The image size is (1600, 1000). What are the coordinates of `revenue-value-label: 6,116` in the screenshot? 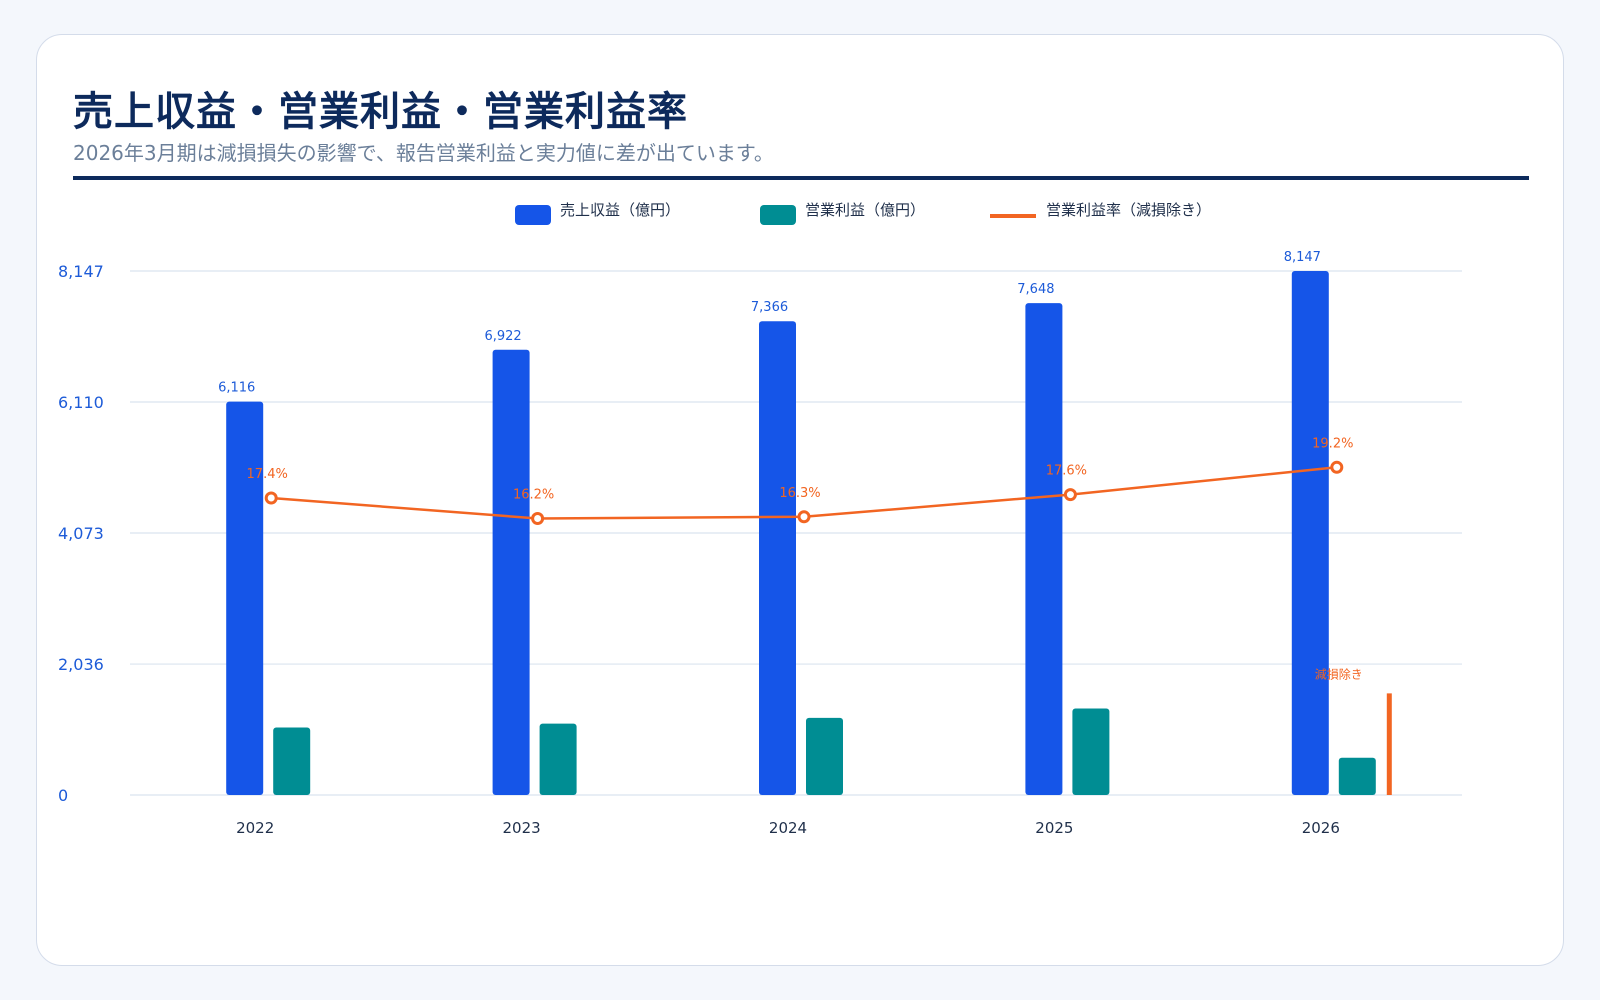 It's located at (236, 388).